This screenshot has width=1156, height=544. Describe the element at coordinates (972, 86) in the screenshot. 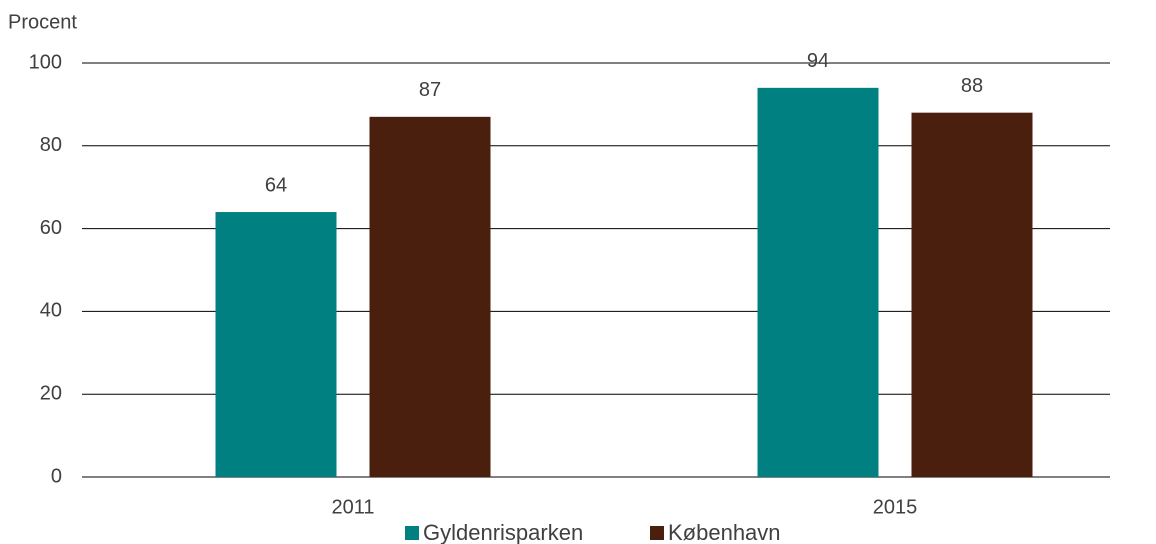

I see `data-label: 88` at that location.